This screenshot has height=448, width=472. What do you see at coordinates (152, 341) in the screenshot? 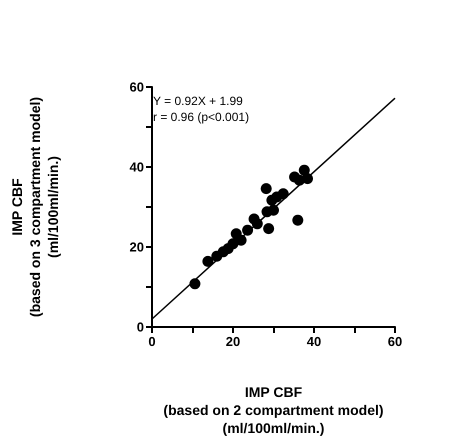
I see `x-tick-label: 0` at bounding box center [152, 341].